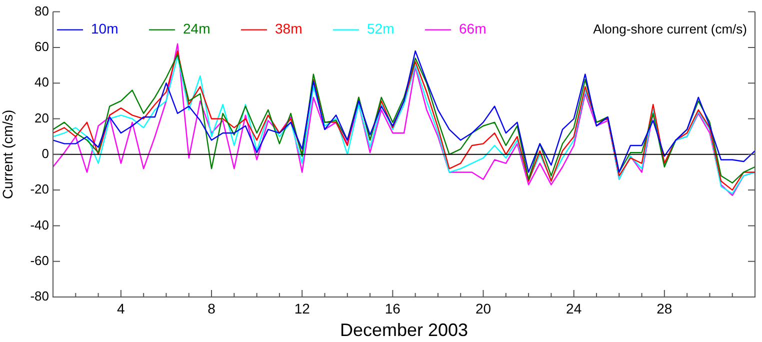 This screenshot has height=342, width=762. Describe the element at coordinates (404, 330) in the screenshot. I see `x-axis-title: December 2003` at that location.